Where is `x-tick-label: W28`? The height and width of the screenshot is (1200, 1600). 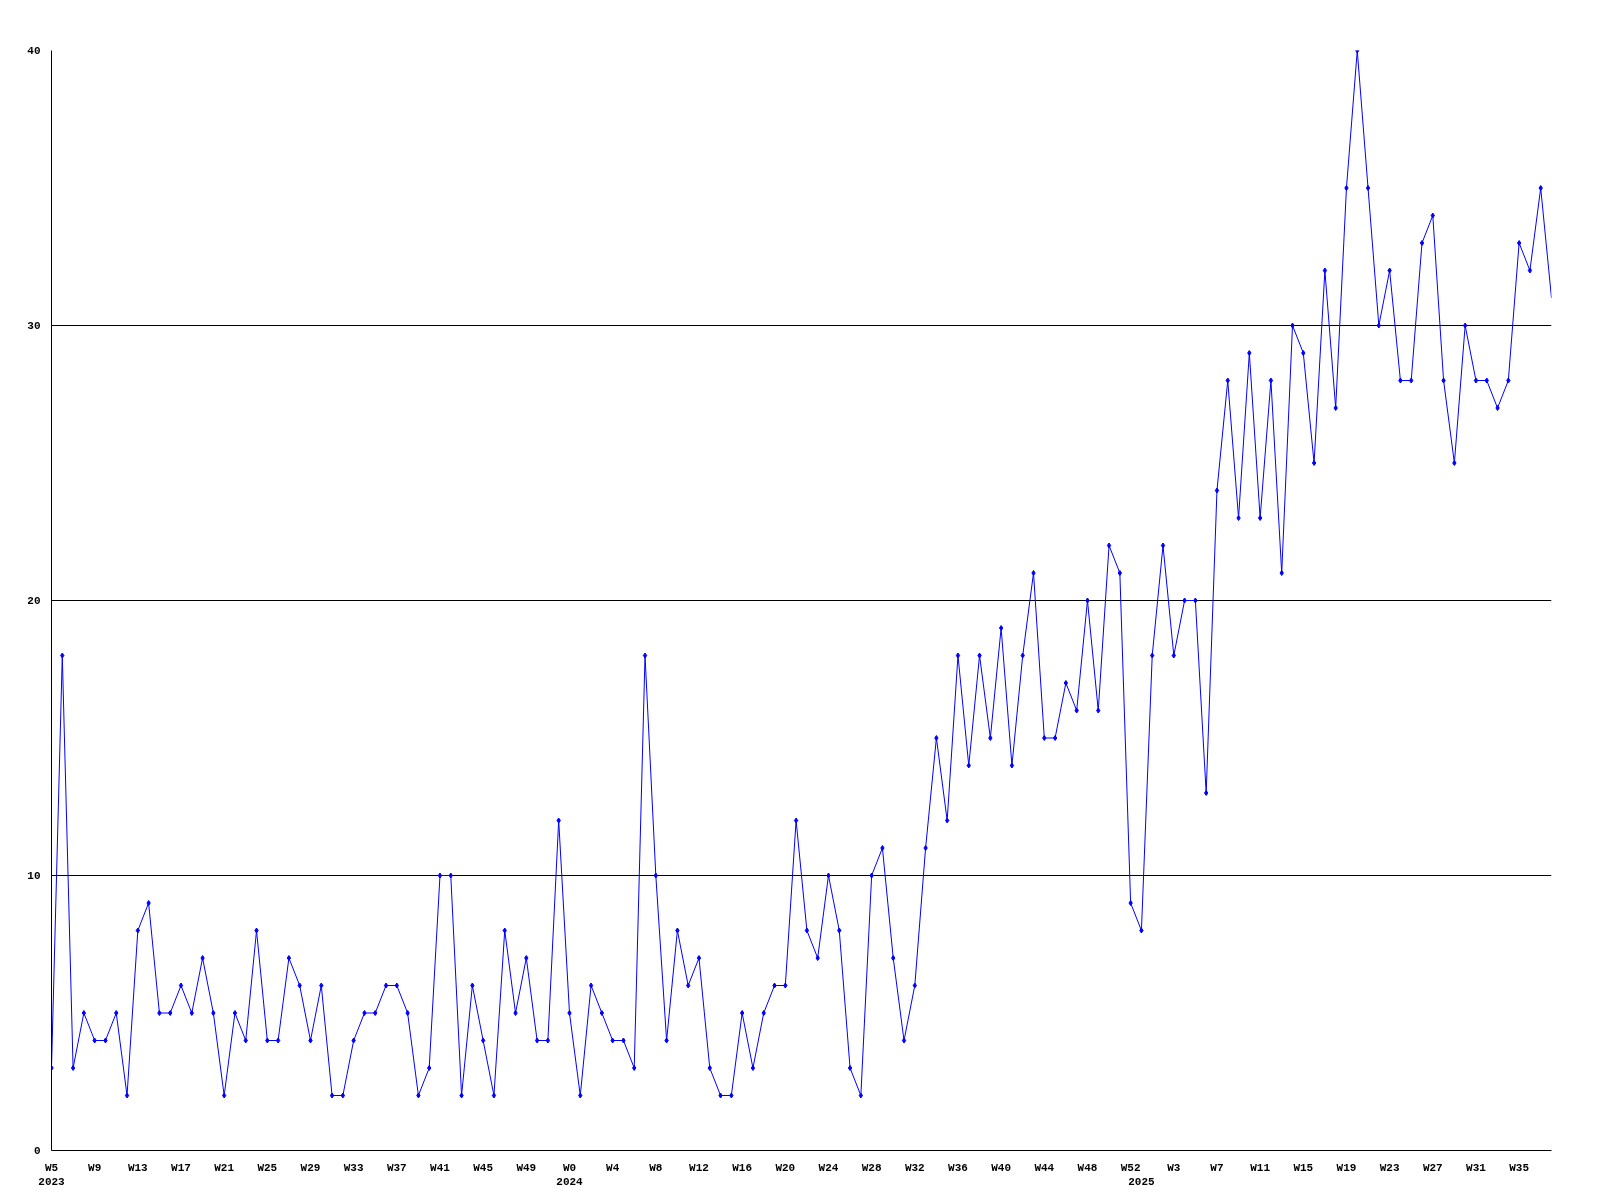
x-tick-label: W28 is located at coordinates (871, 1167).